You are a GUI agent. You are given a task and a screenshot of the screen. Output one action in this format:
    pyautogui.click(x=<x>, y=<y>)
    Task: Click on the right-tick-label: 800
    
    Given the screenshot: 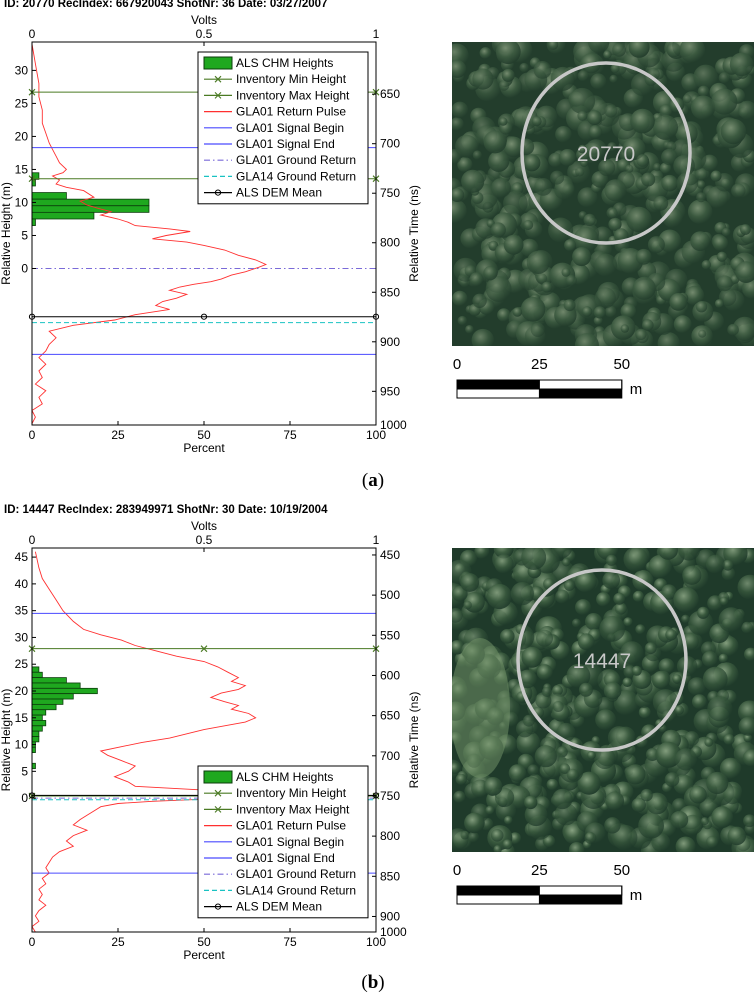 What is the action you would take?
    pyautogui.click(x=390, y=836)
    